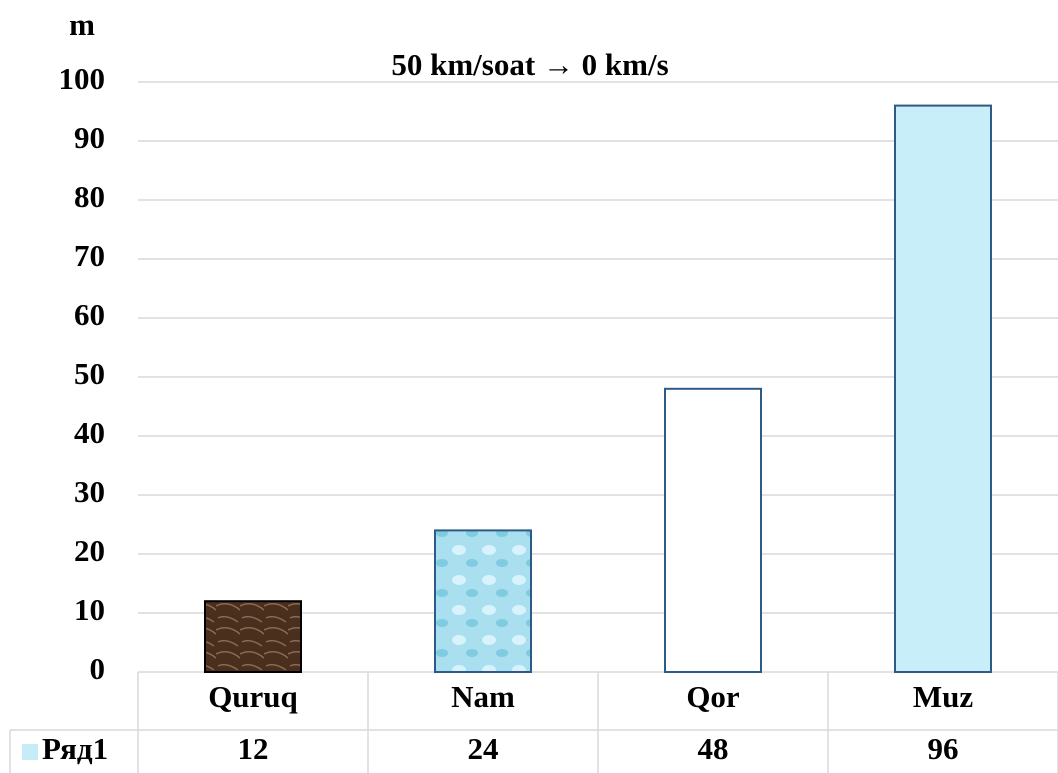  Describe the element at coordinates (75, 748) in the screenshot. I see `legend-label: Ряд1` at that location.